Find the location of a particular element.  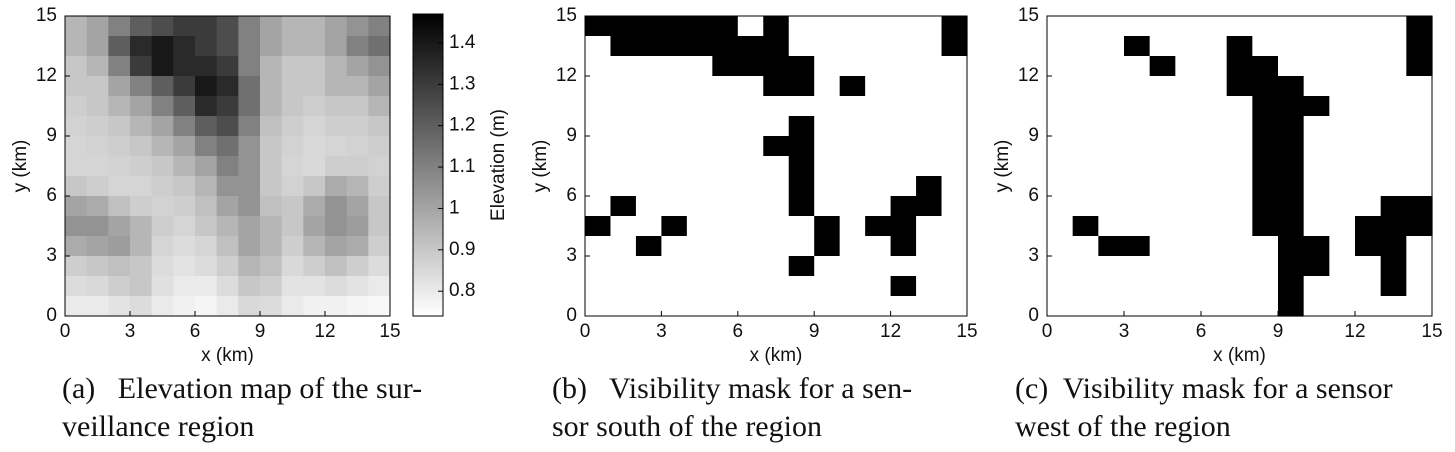

colorbar-tick-label: 0.8 is located at coordinates (462, 290).